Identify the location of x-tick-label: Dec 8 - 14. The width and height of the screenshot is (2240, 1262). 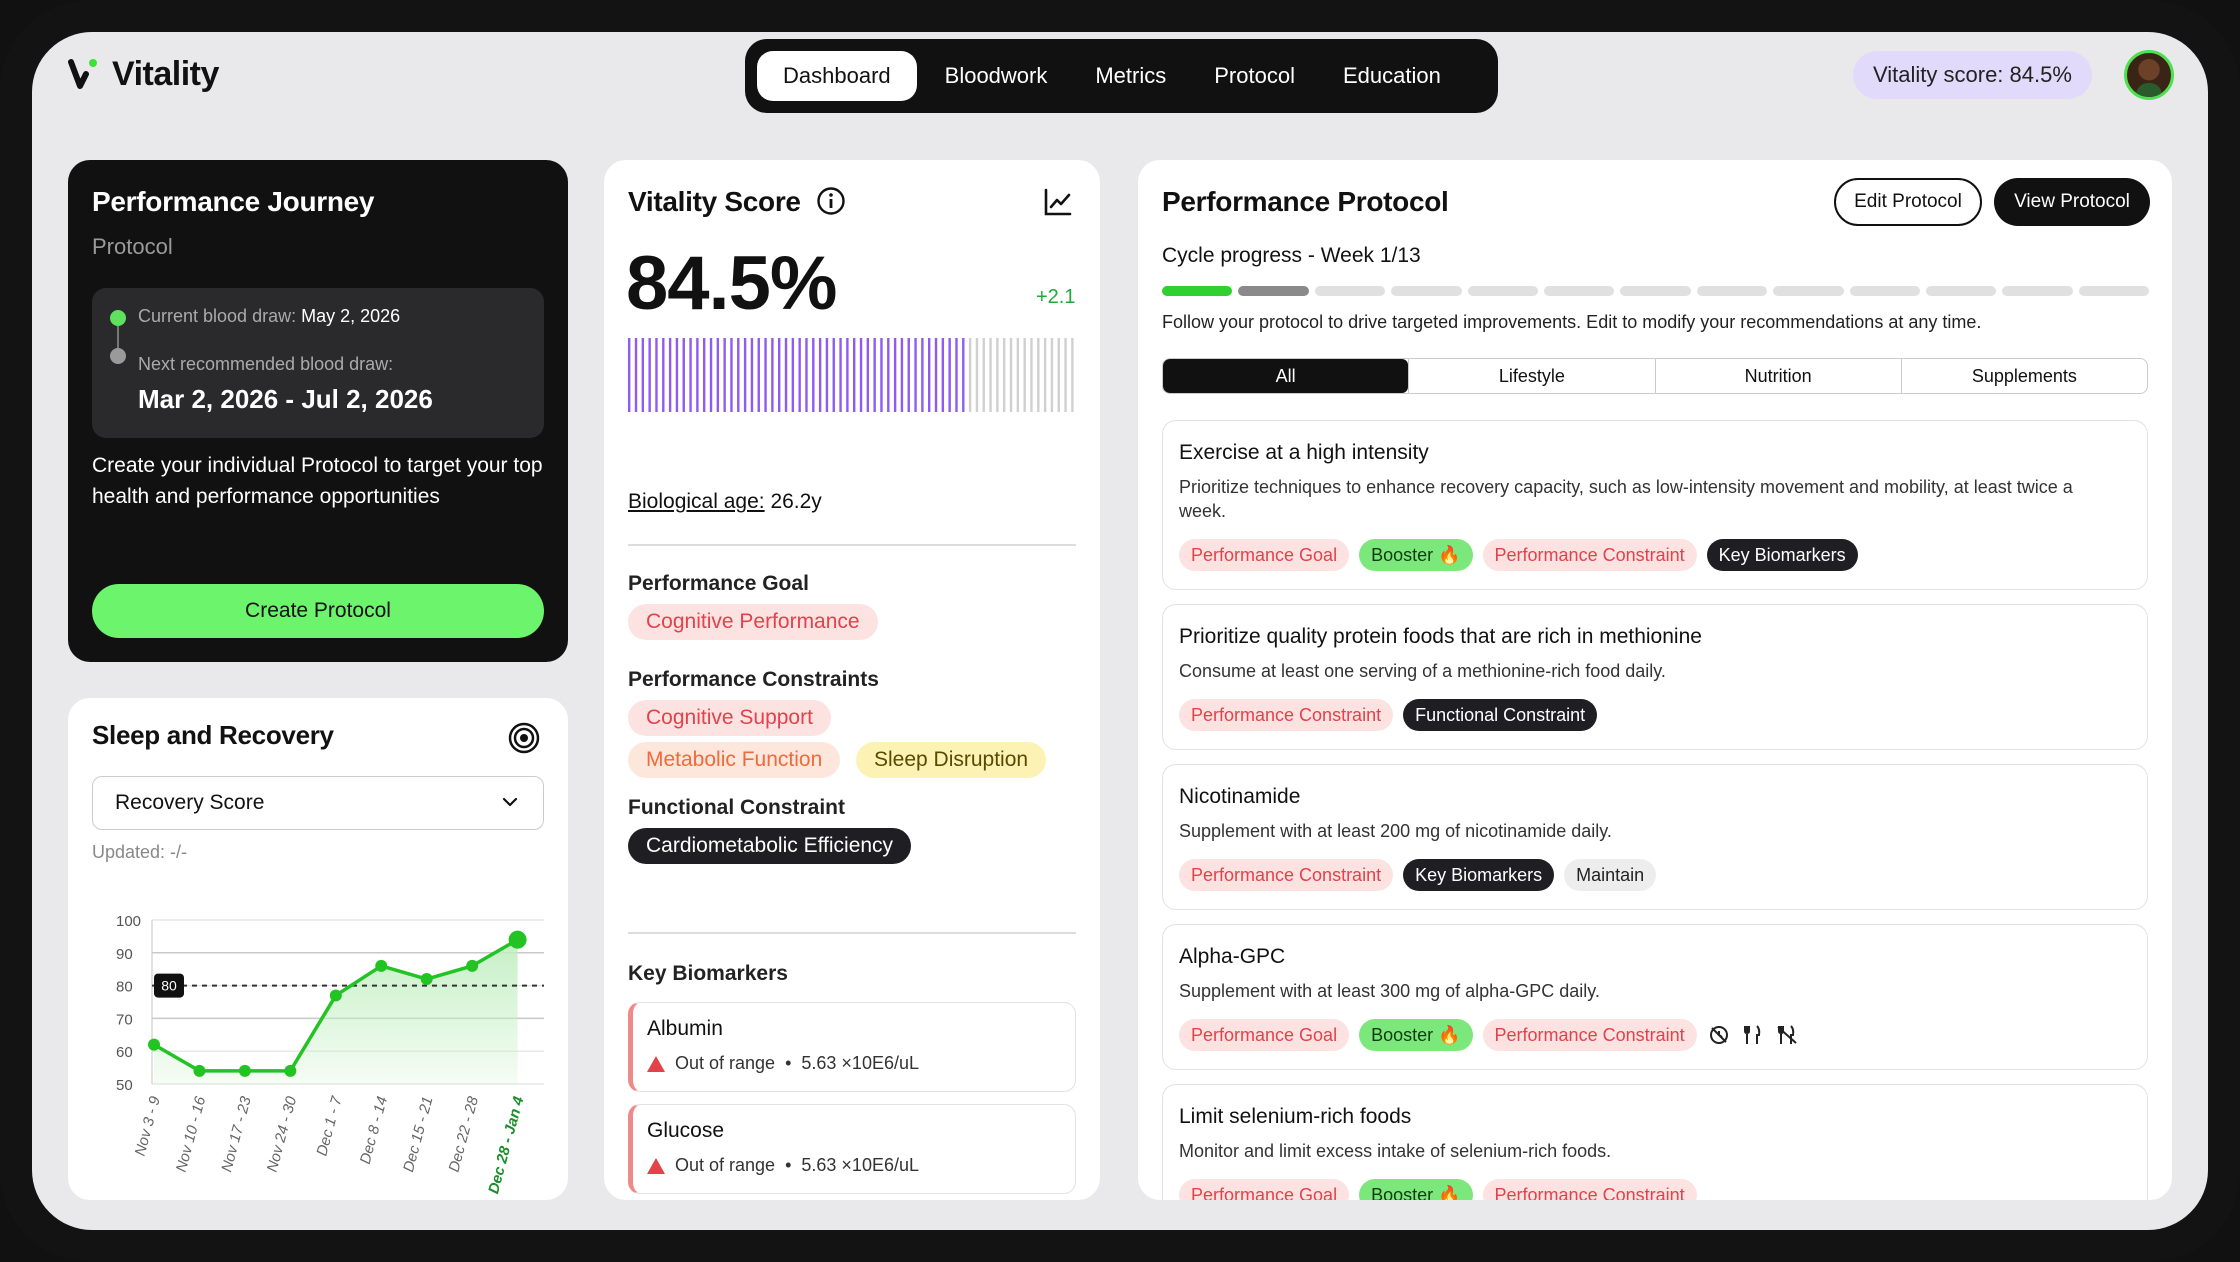
(374, 1130).